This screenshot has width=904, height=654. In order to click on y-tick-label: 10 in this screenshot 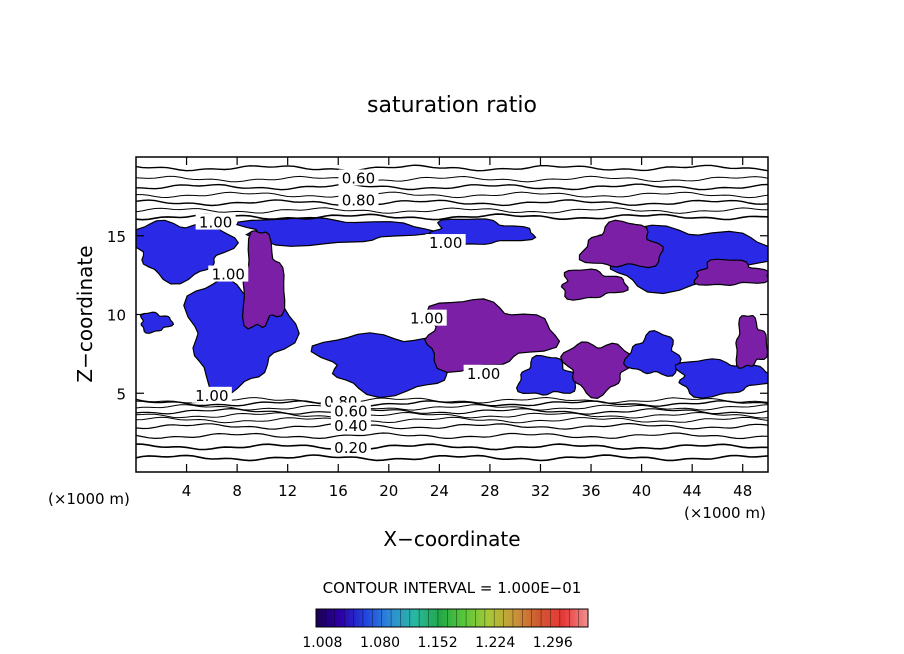, I will do `click(116, 316)`.